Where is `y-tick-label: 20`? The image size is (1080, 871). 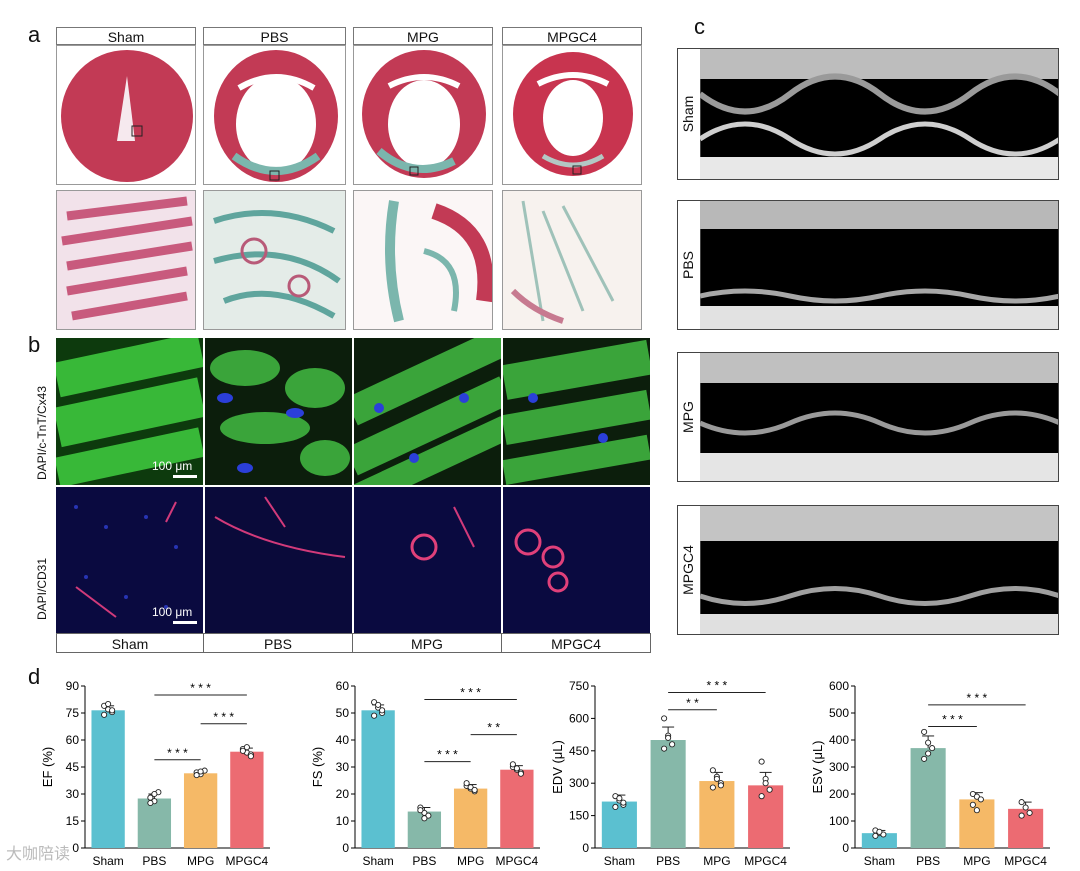
y-tick-label: 20 is located at coordinates (343, 794).